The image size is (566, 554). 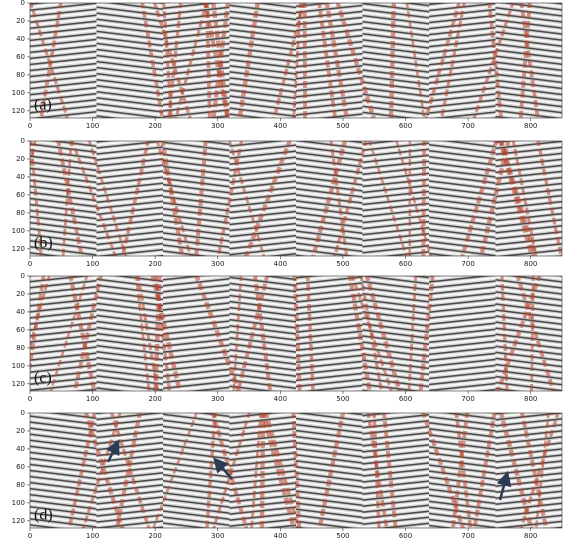 I want to click on panel-label: (c), so click(x=43, y=378).